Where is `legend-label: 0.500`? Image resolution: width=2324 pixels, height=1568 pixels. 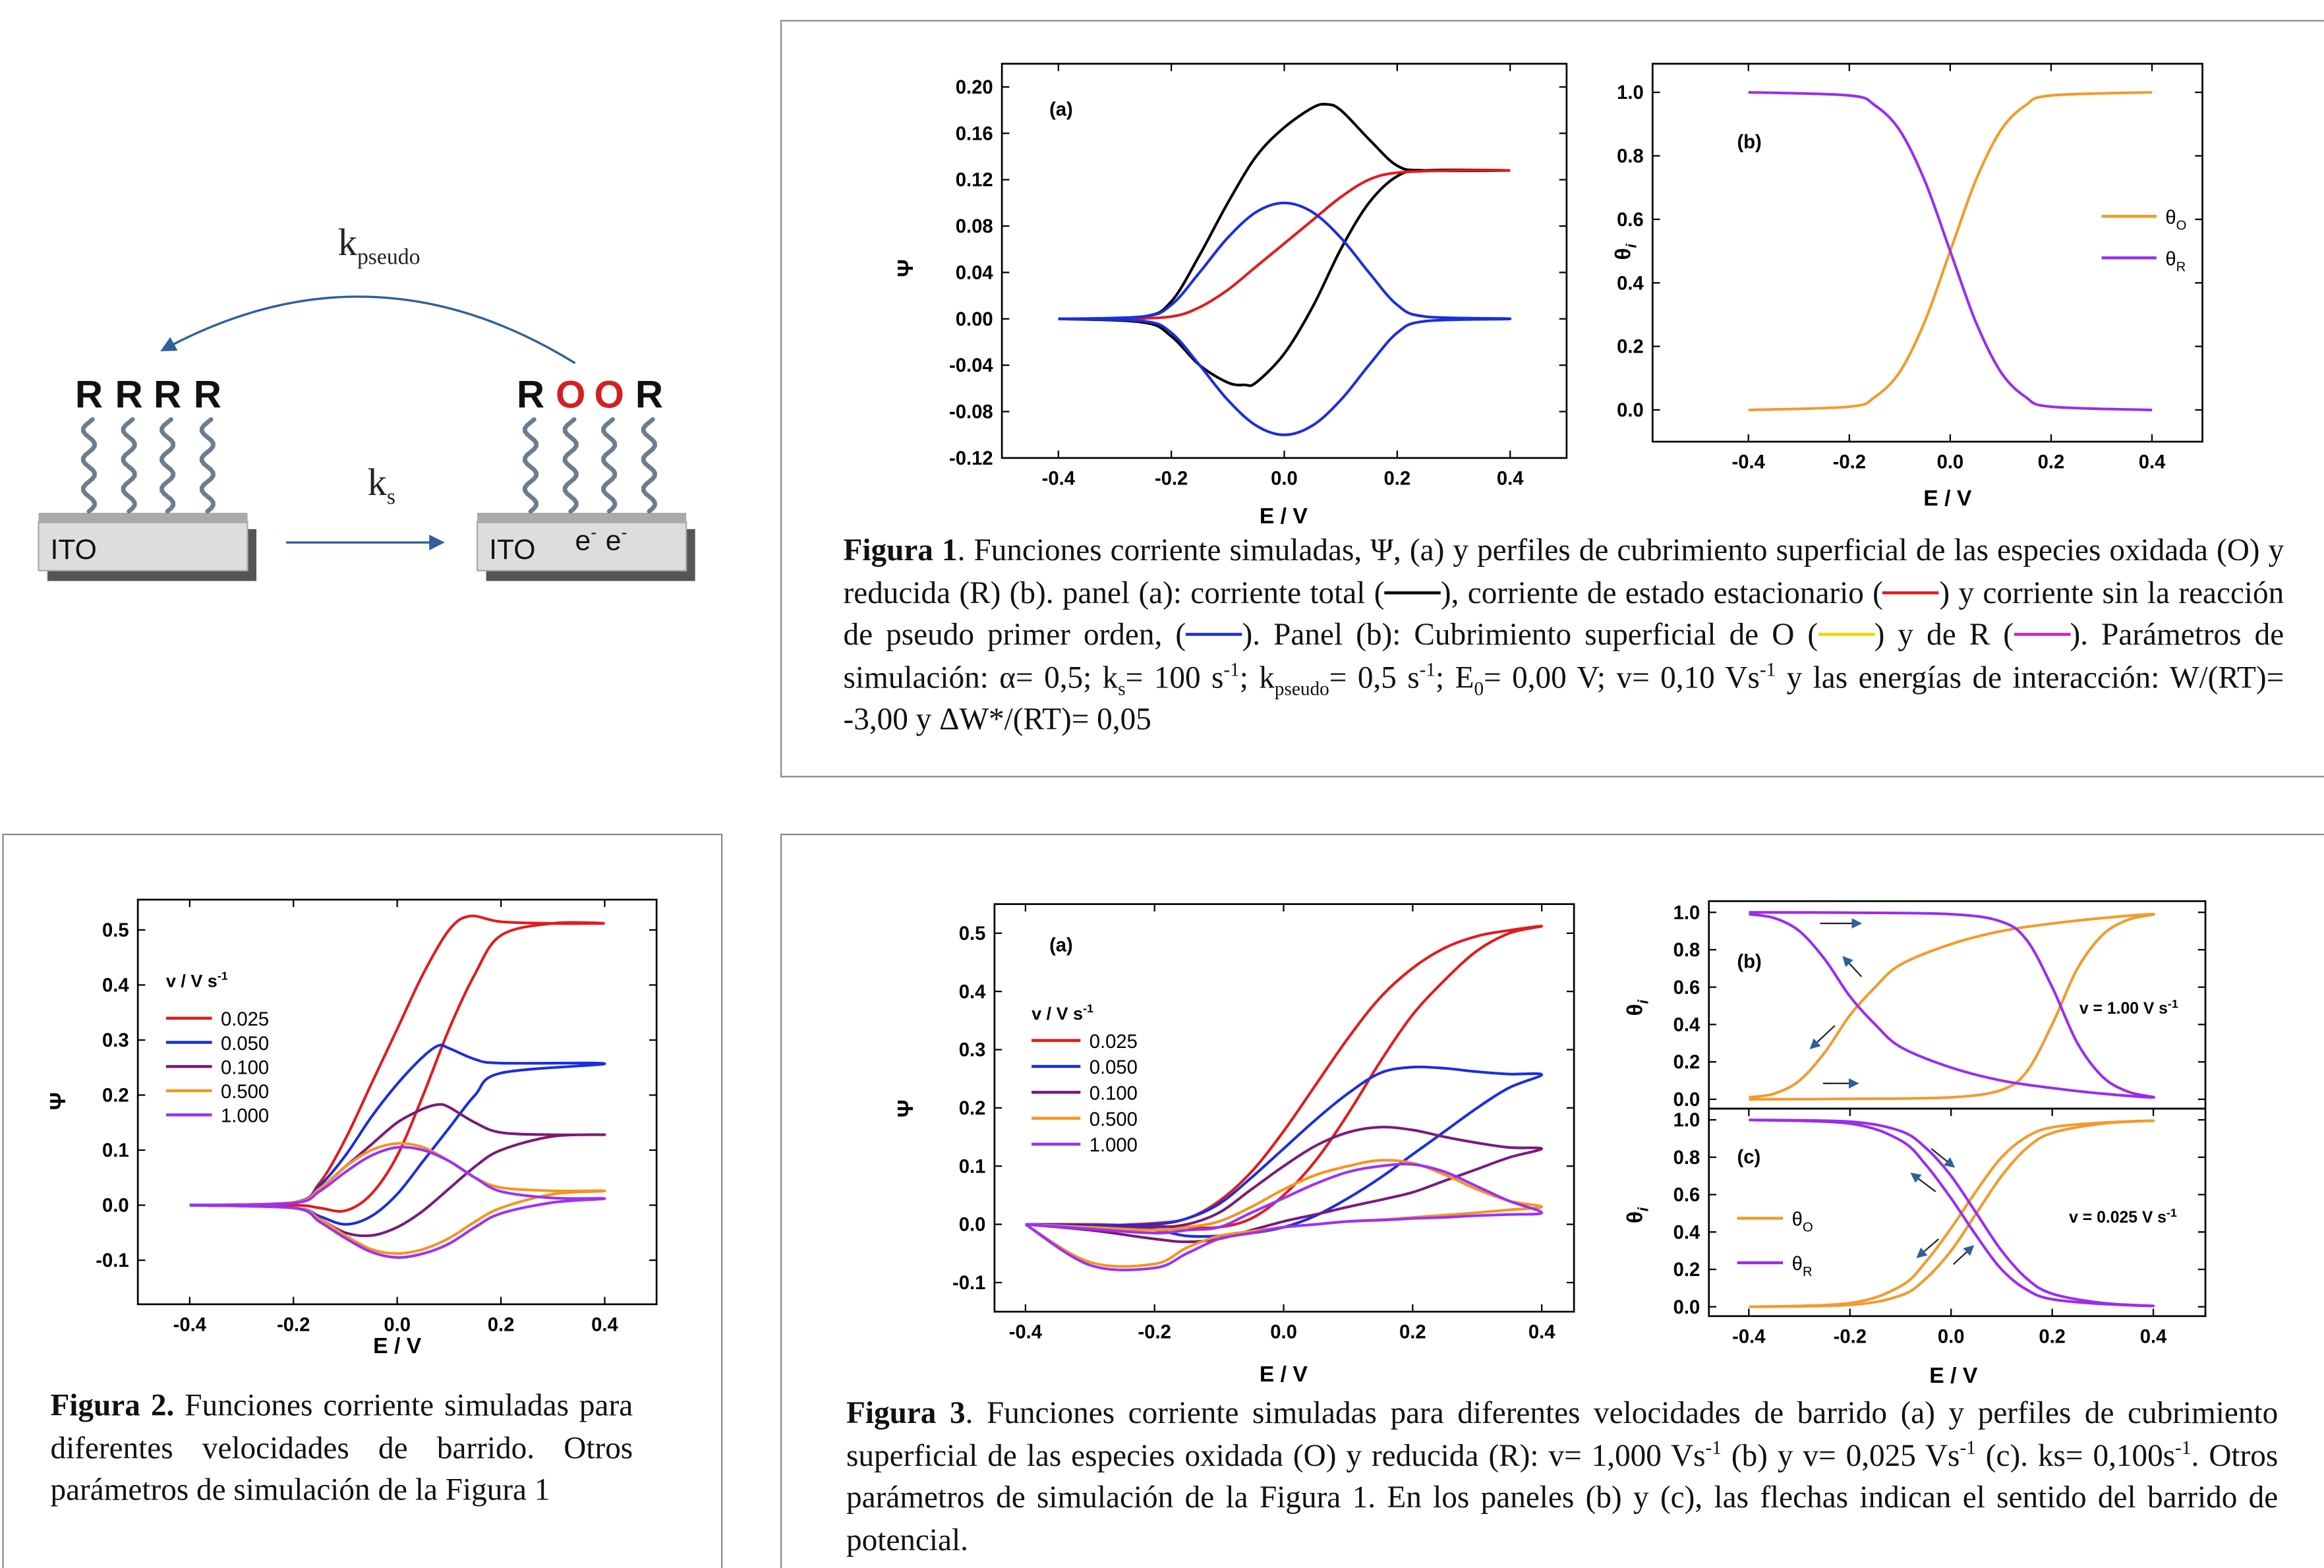 legend-label: 0.500 is located at coordinates (245, 1092).